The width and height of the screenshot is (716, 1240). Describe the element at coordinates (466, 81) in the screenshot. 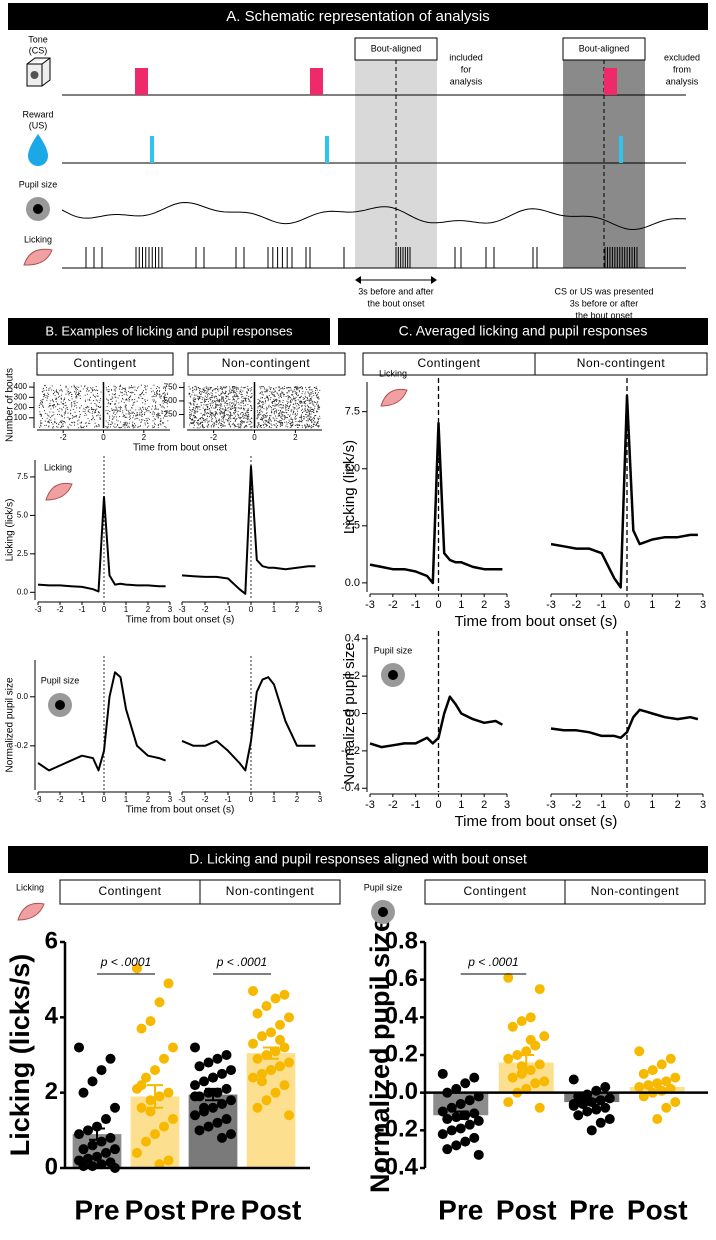

I see `included-label: analysis` at that location.